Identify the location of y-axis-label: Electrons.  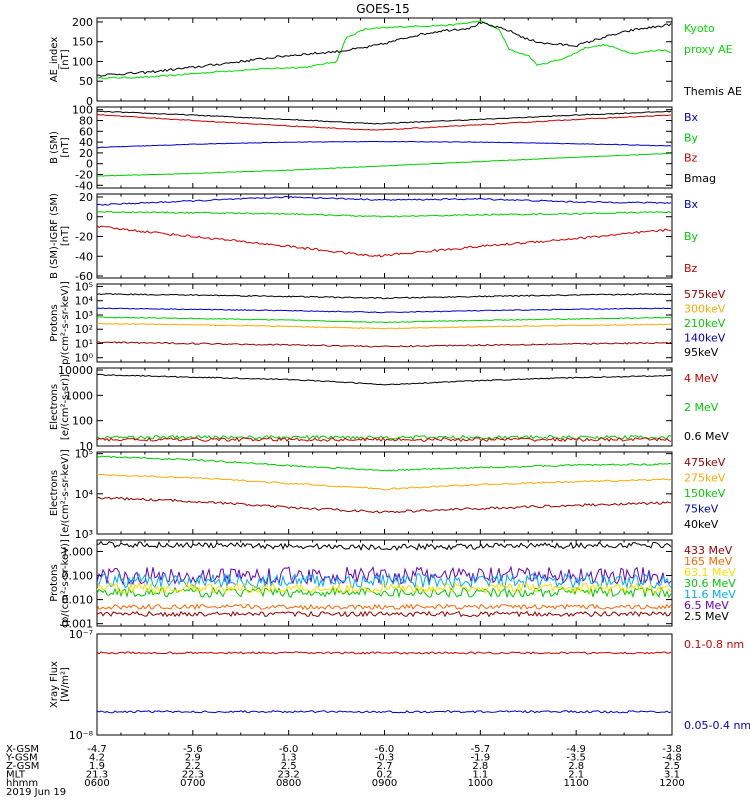
(54, 407).